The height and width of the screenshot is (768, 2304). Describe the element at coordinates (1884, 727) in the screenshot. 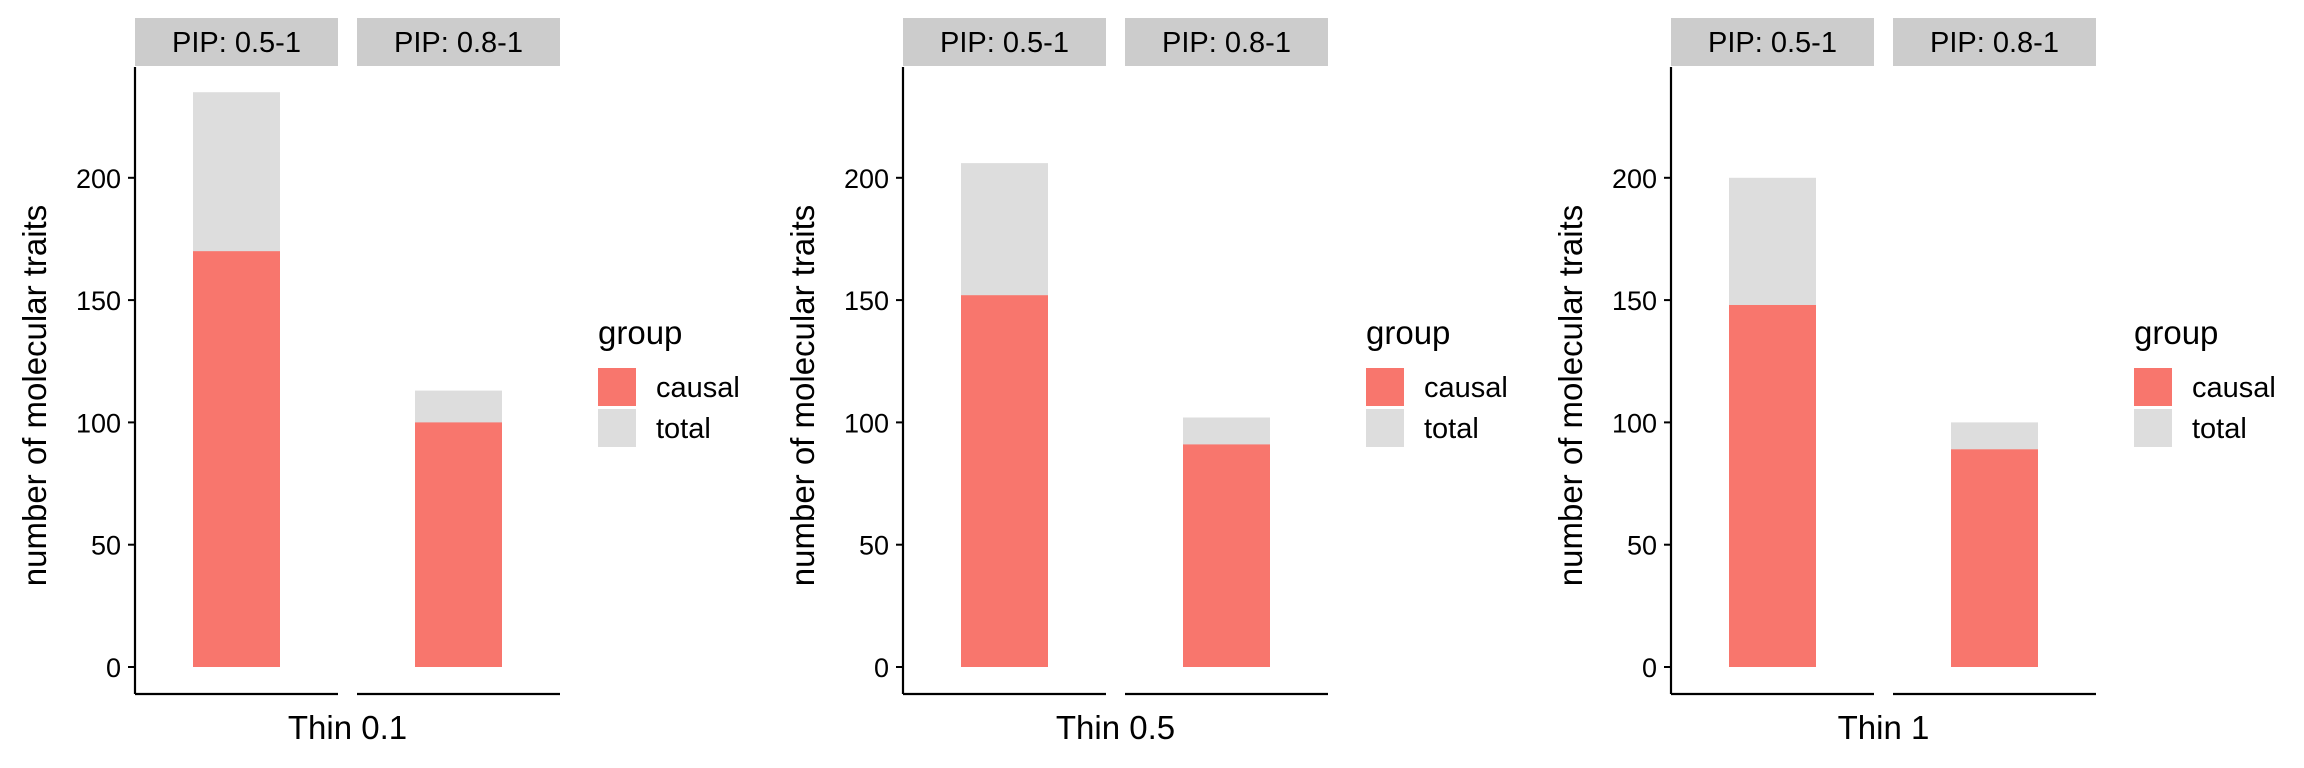

I see `x-axis-title: Thin 1` at that location.